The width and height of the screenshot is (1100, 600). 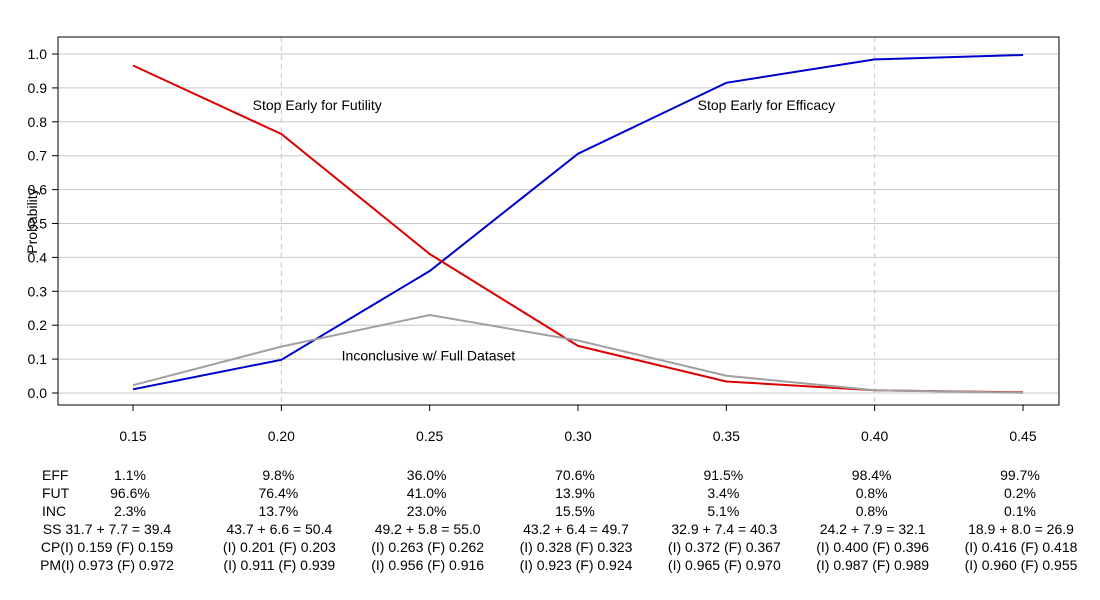 I want to click on table-cell: 18.9 + 8.0 = 26.9, so click(x=1021, y=529).